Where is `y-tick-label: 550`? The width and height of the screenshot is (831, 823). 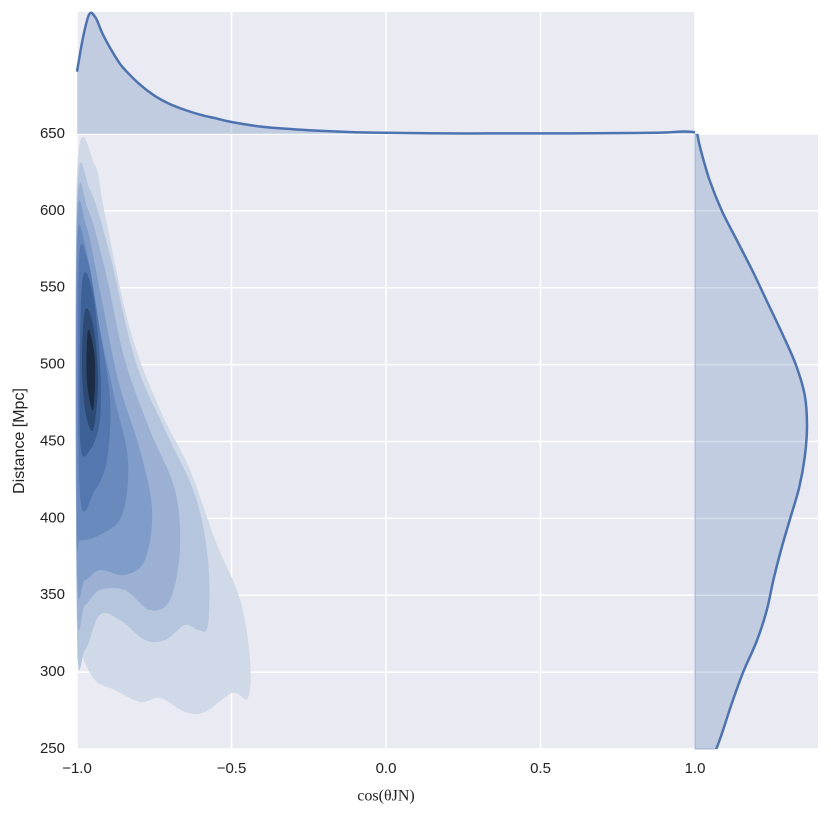 y-tick-label: 550 is located at coordinates (52, 287).